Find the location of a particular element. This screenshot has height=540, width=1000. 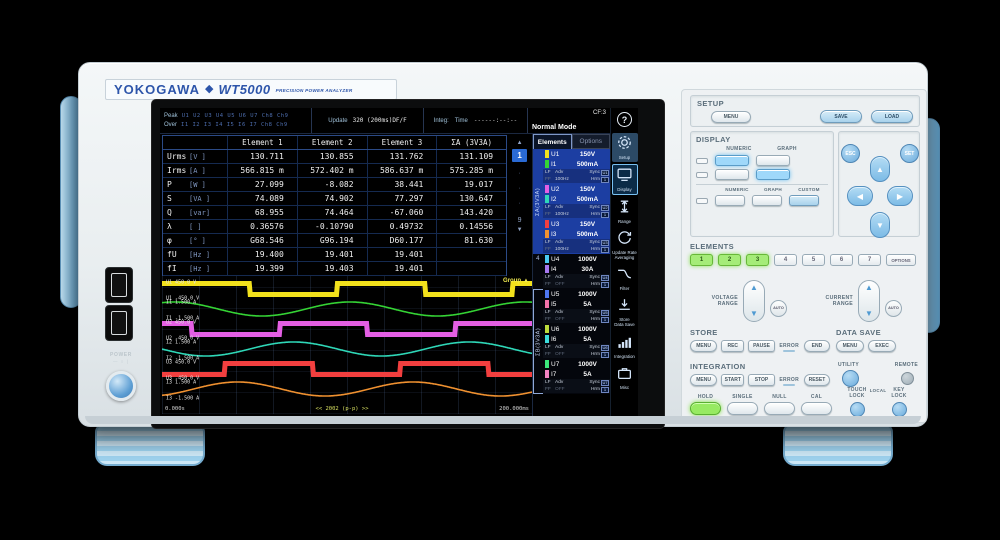

store-menu-button: Store Data Save is located at coordinates (625, 312).